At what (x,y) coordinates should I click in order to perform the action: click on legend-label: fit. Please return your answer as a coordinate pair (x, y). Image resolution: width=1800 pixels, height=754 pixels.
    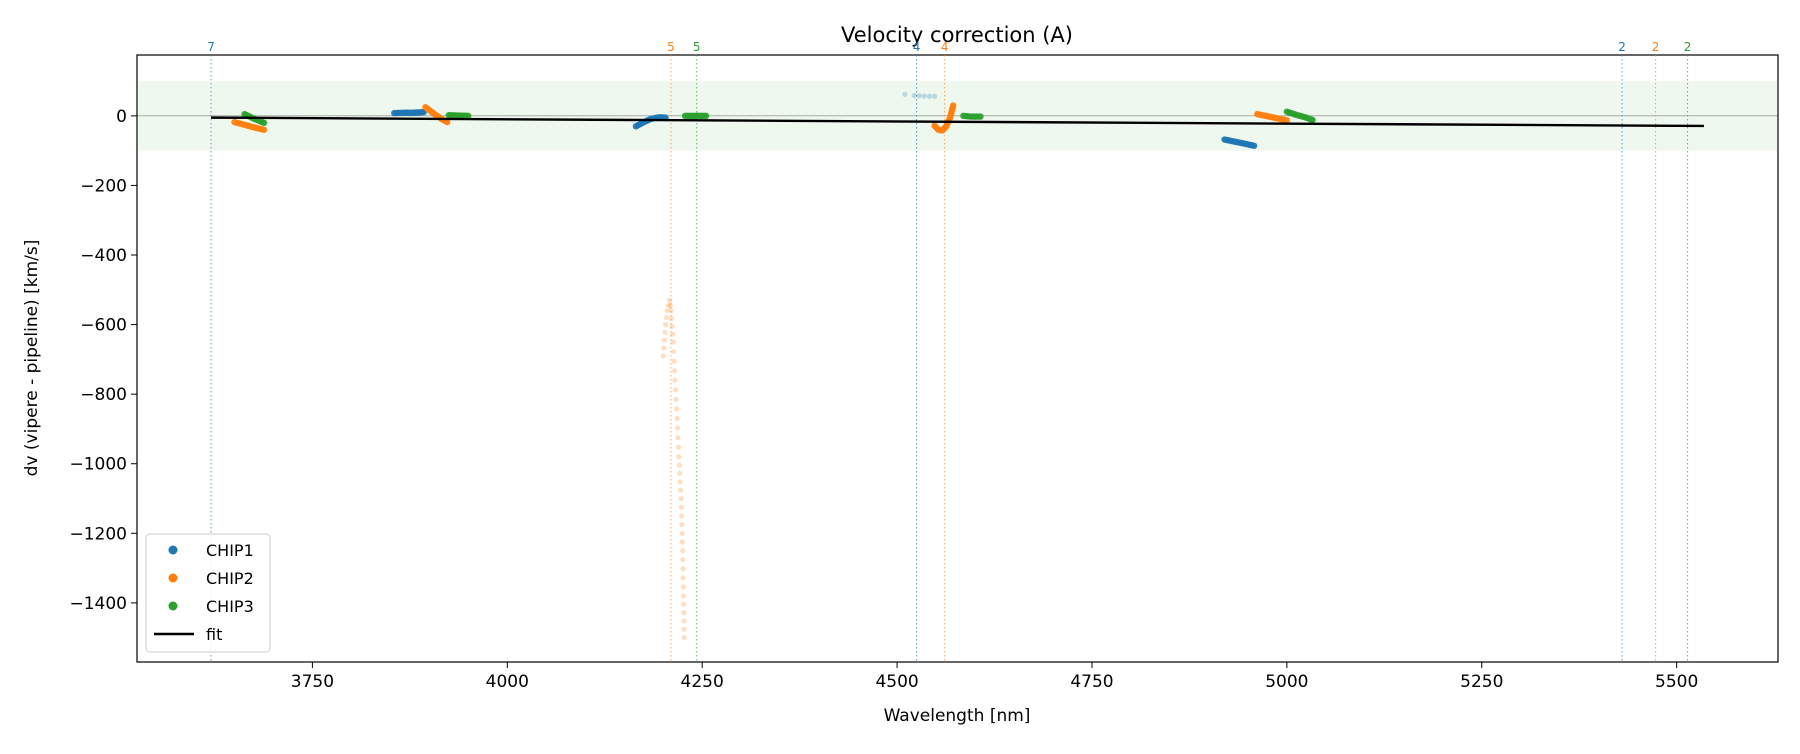
    Looking at the image, I should click on (214, 634).